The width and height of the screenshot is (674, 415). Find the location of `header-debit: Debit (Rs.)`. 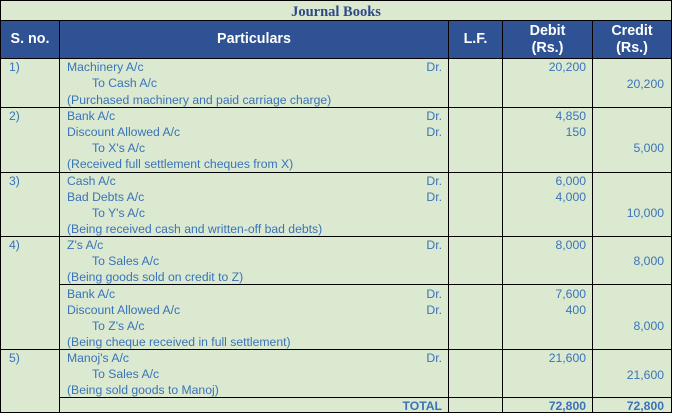

header-debit: Debit (Rs.) is located at coordinates (548, 39).